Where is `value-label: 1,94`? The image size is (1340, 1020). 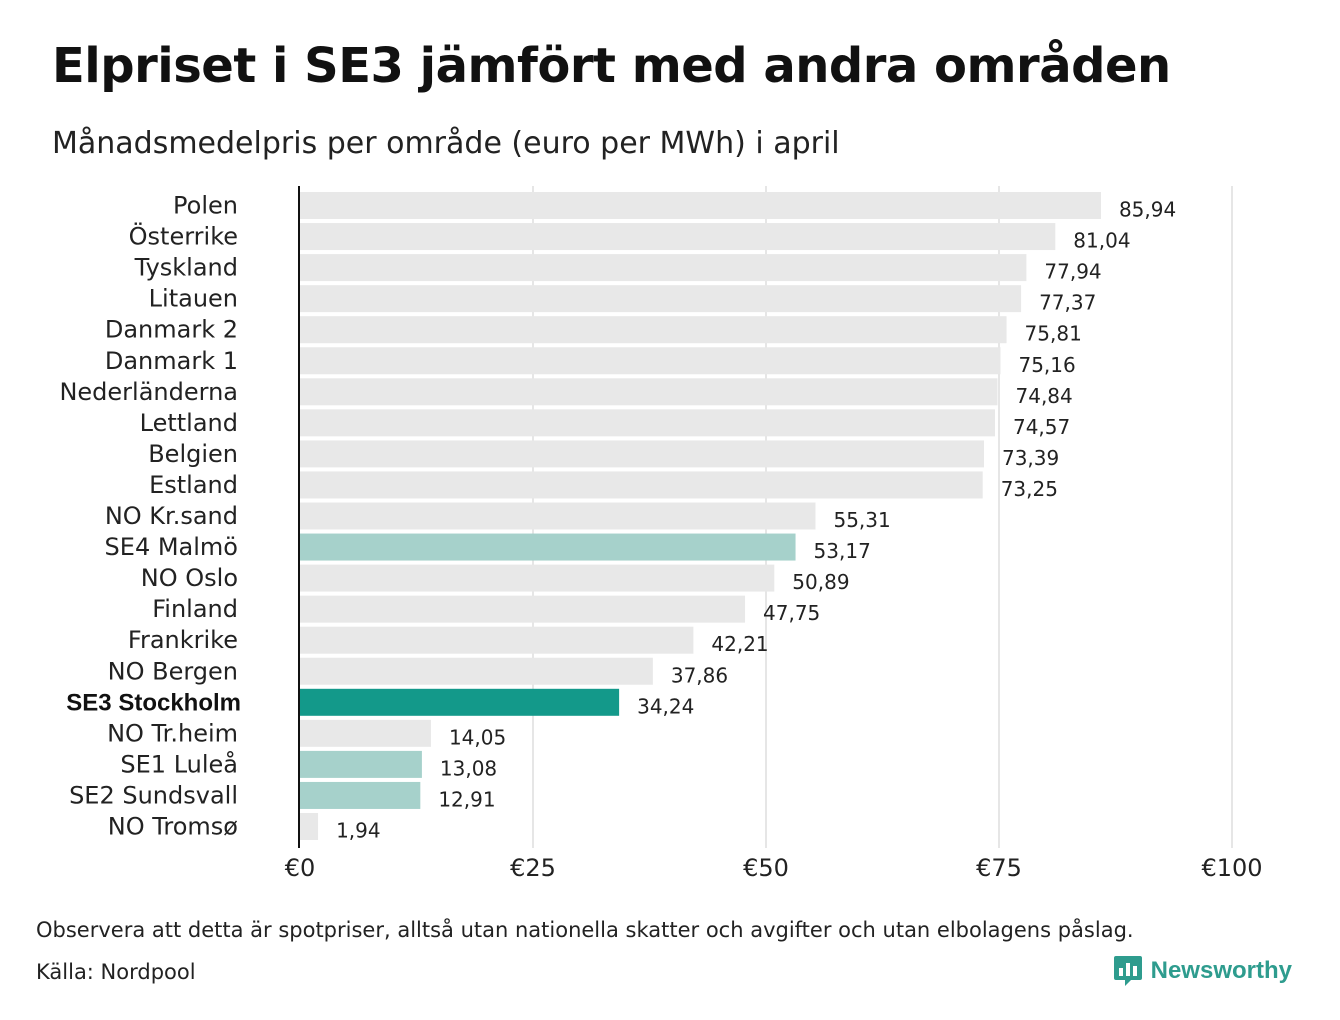
value-label: 1,94 is located at coordinates (358, 831).